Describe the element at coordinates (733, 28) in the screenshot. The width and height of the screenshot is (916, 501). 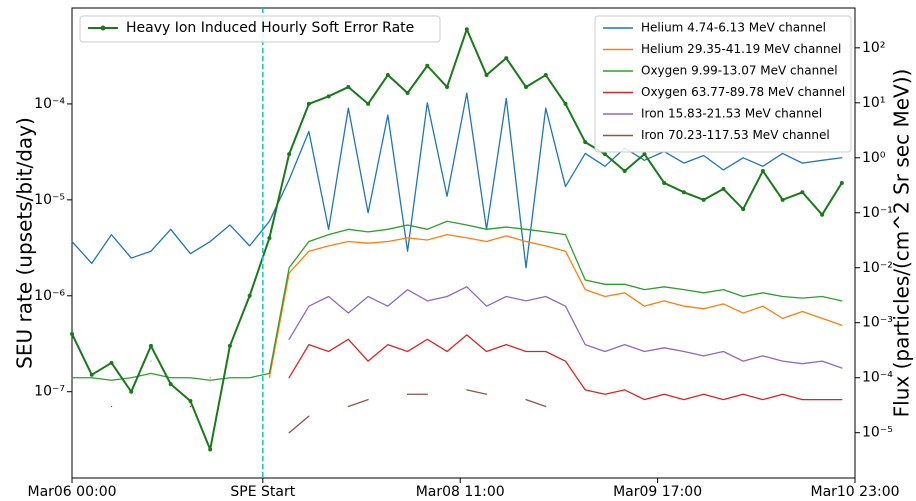
I see `legend-label: Helium 4.74-6.13 MeV channel` at that location.